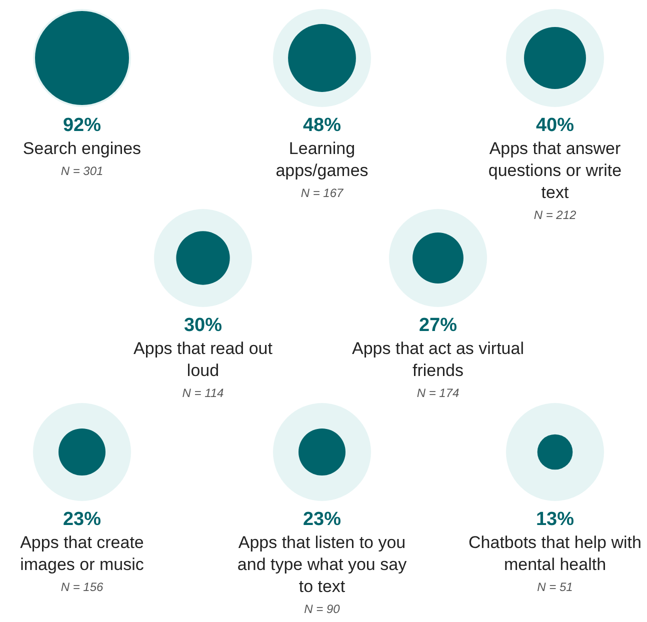 This screenshot has height=622, width=647. I want to click on text: N = 174, so click(438, 393).